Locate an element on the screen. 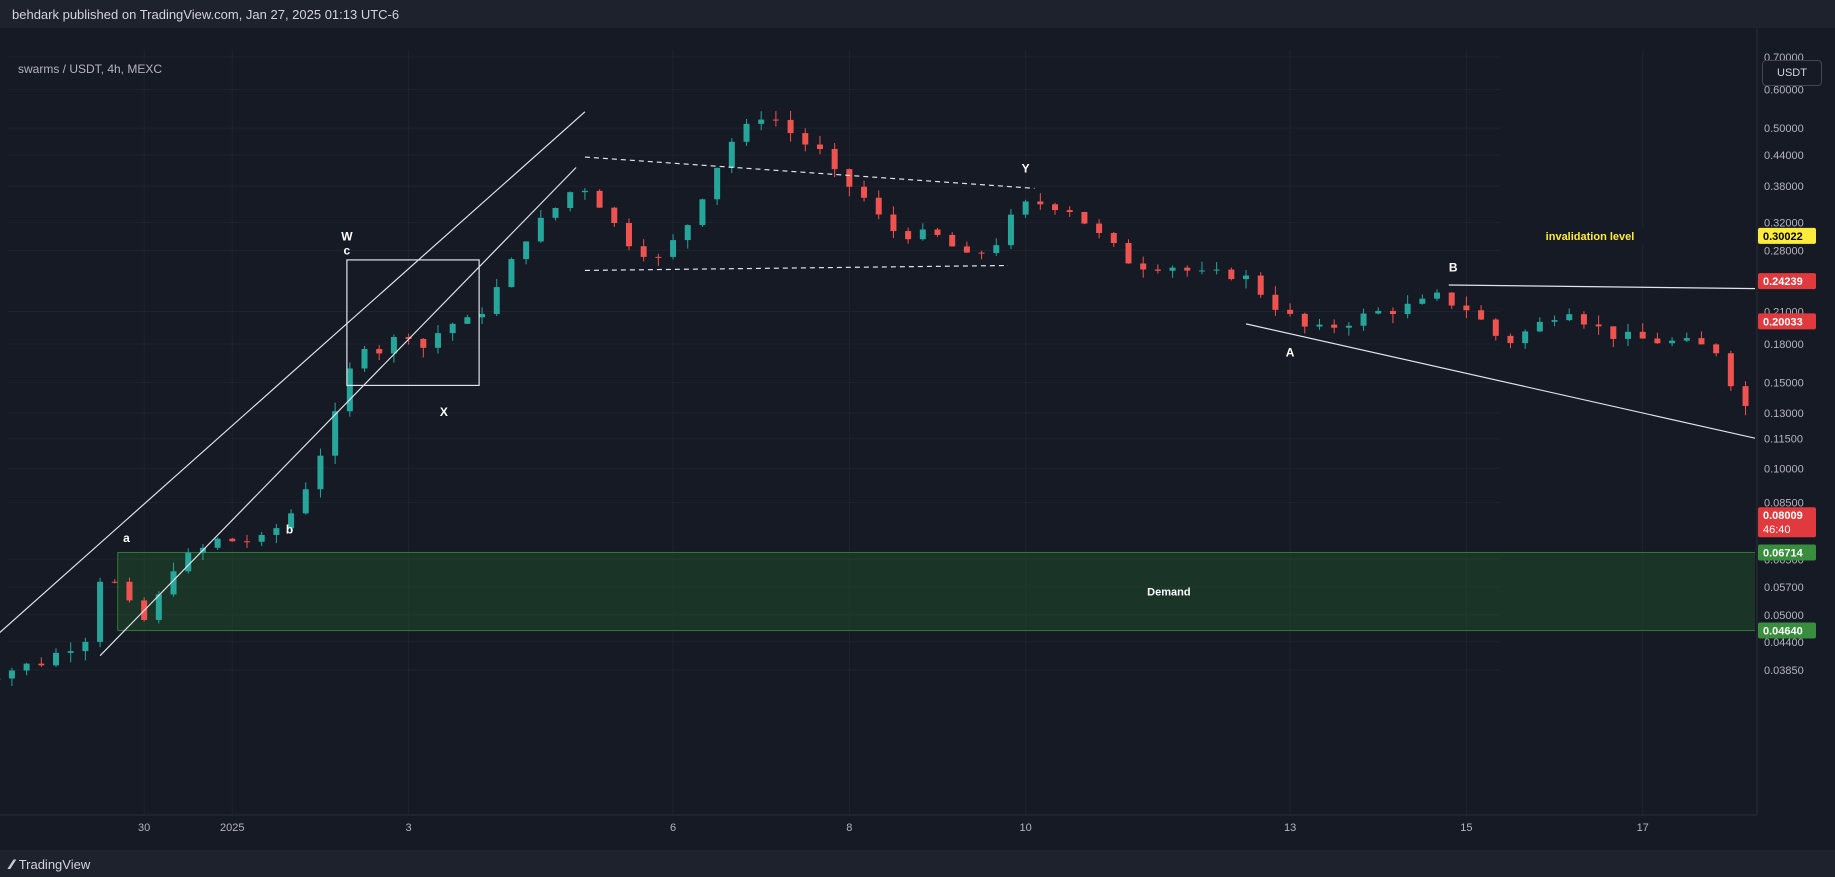 This screenshot has width=1835, height=877. currency-button: USDT is located at coordinates (1792, 73).